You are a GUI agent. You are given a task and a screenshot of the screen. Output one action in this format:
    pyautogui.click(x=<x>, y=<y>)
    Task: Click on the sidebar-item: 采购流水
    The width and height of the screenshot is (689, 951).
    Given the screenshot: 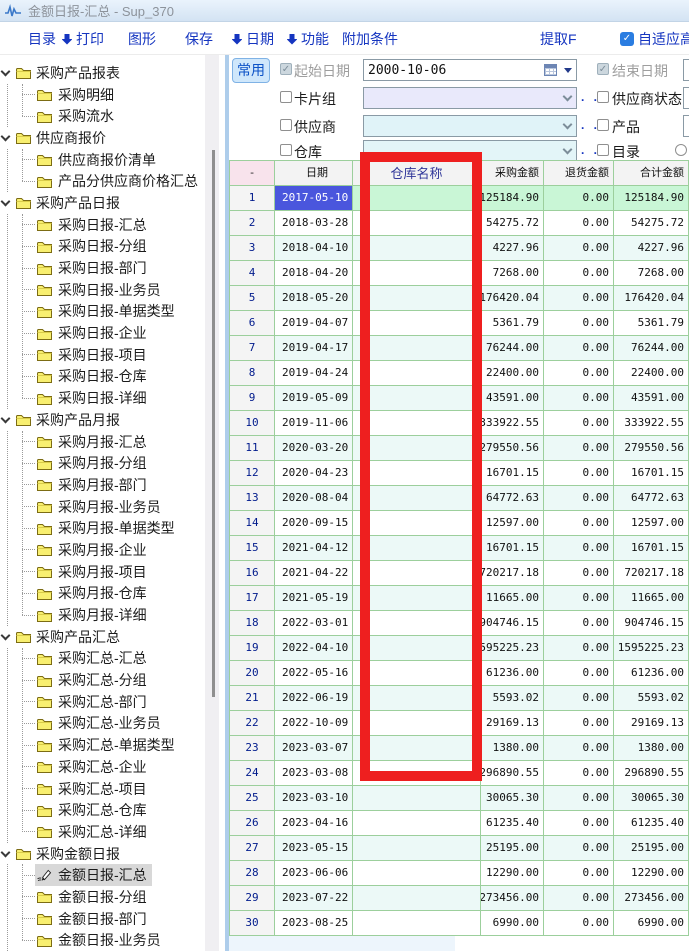 What is the action you would take?
    pyautogui.click(x=102, y=116)
    